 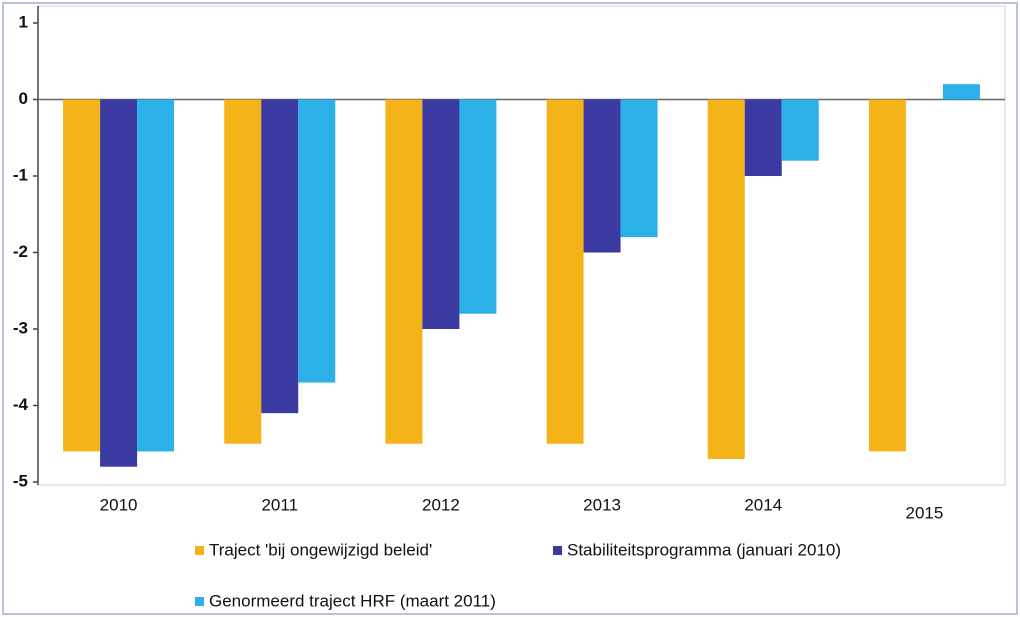 I want to click on x-tick-label: 2010, so click(x=119, y=504).